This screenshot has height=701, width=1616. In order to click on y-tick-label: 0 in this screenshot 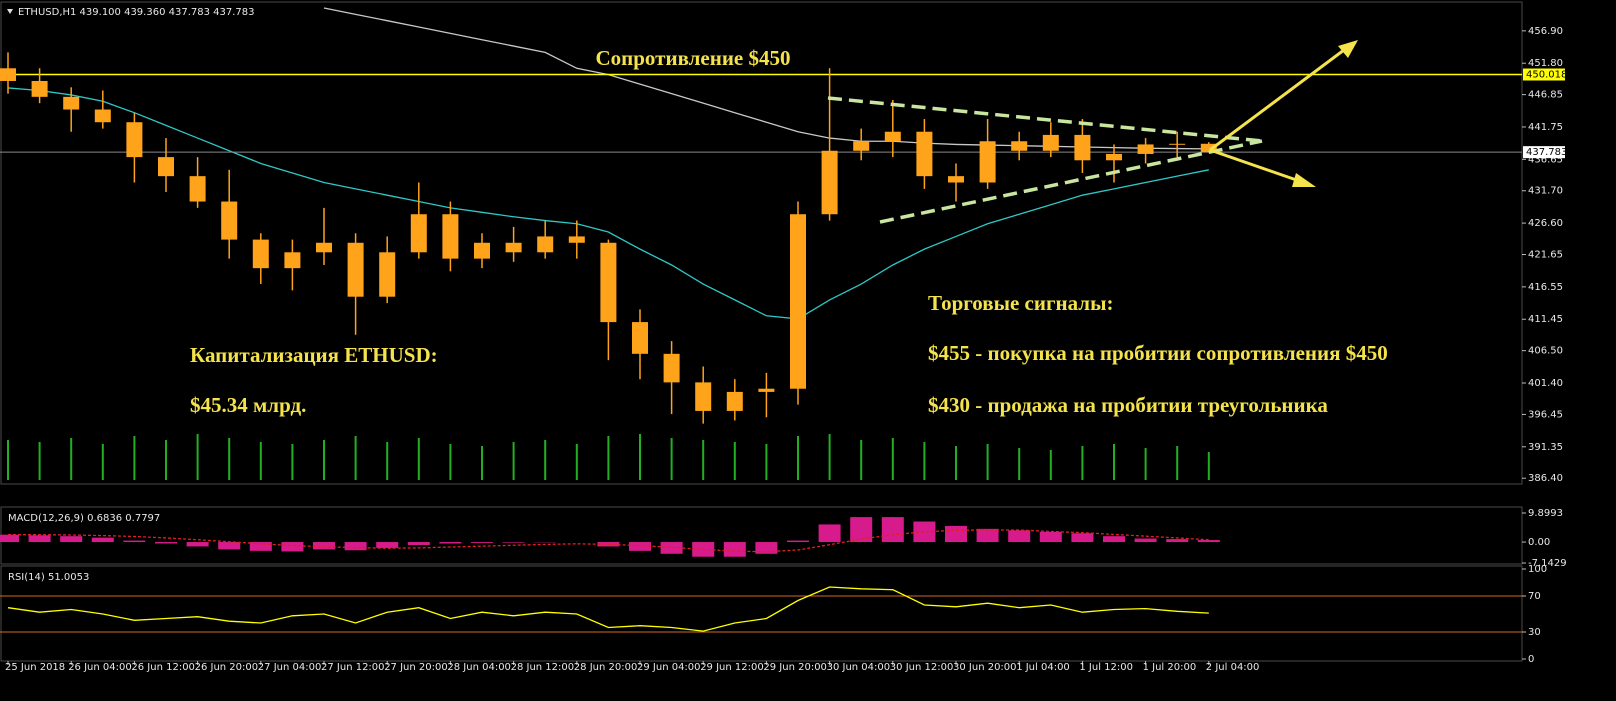, I will do `click(1531, 659)`.